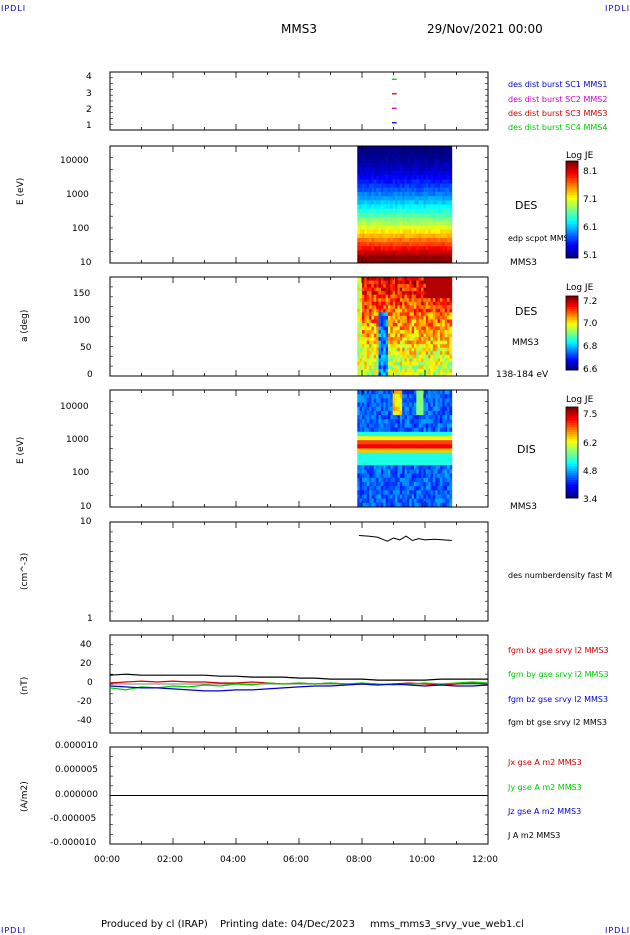 Image resolution: width=630 pixels, height=935 pixels. Describe the element at coordinates (76, 770) in the screenshot. I see `j-ytick: 0.000005` at that location.